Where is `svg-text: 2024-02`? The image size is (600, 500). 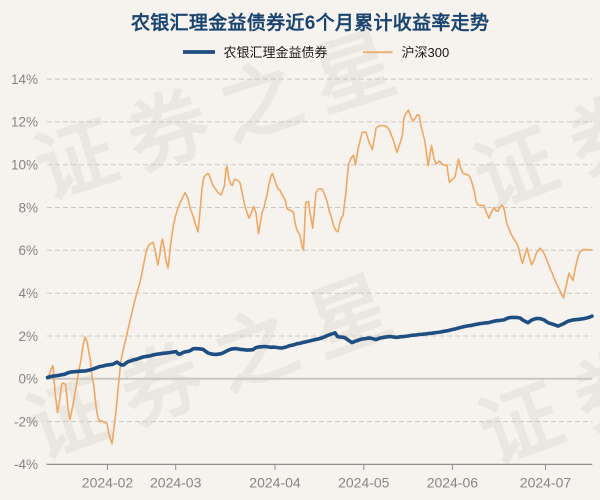 svg-text: 2024-02 is located at coordinates (108, 482).